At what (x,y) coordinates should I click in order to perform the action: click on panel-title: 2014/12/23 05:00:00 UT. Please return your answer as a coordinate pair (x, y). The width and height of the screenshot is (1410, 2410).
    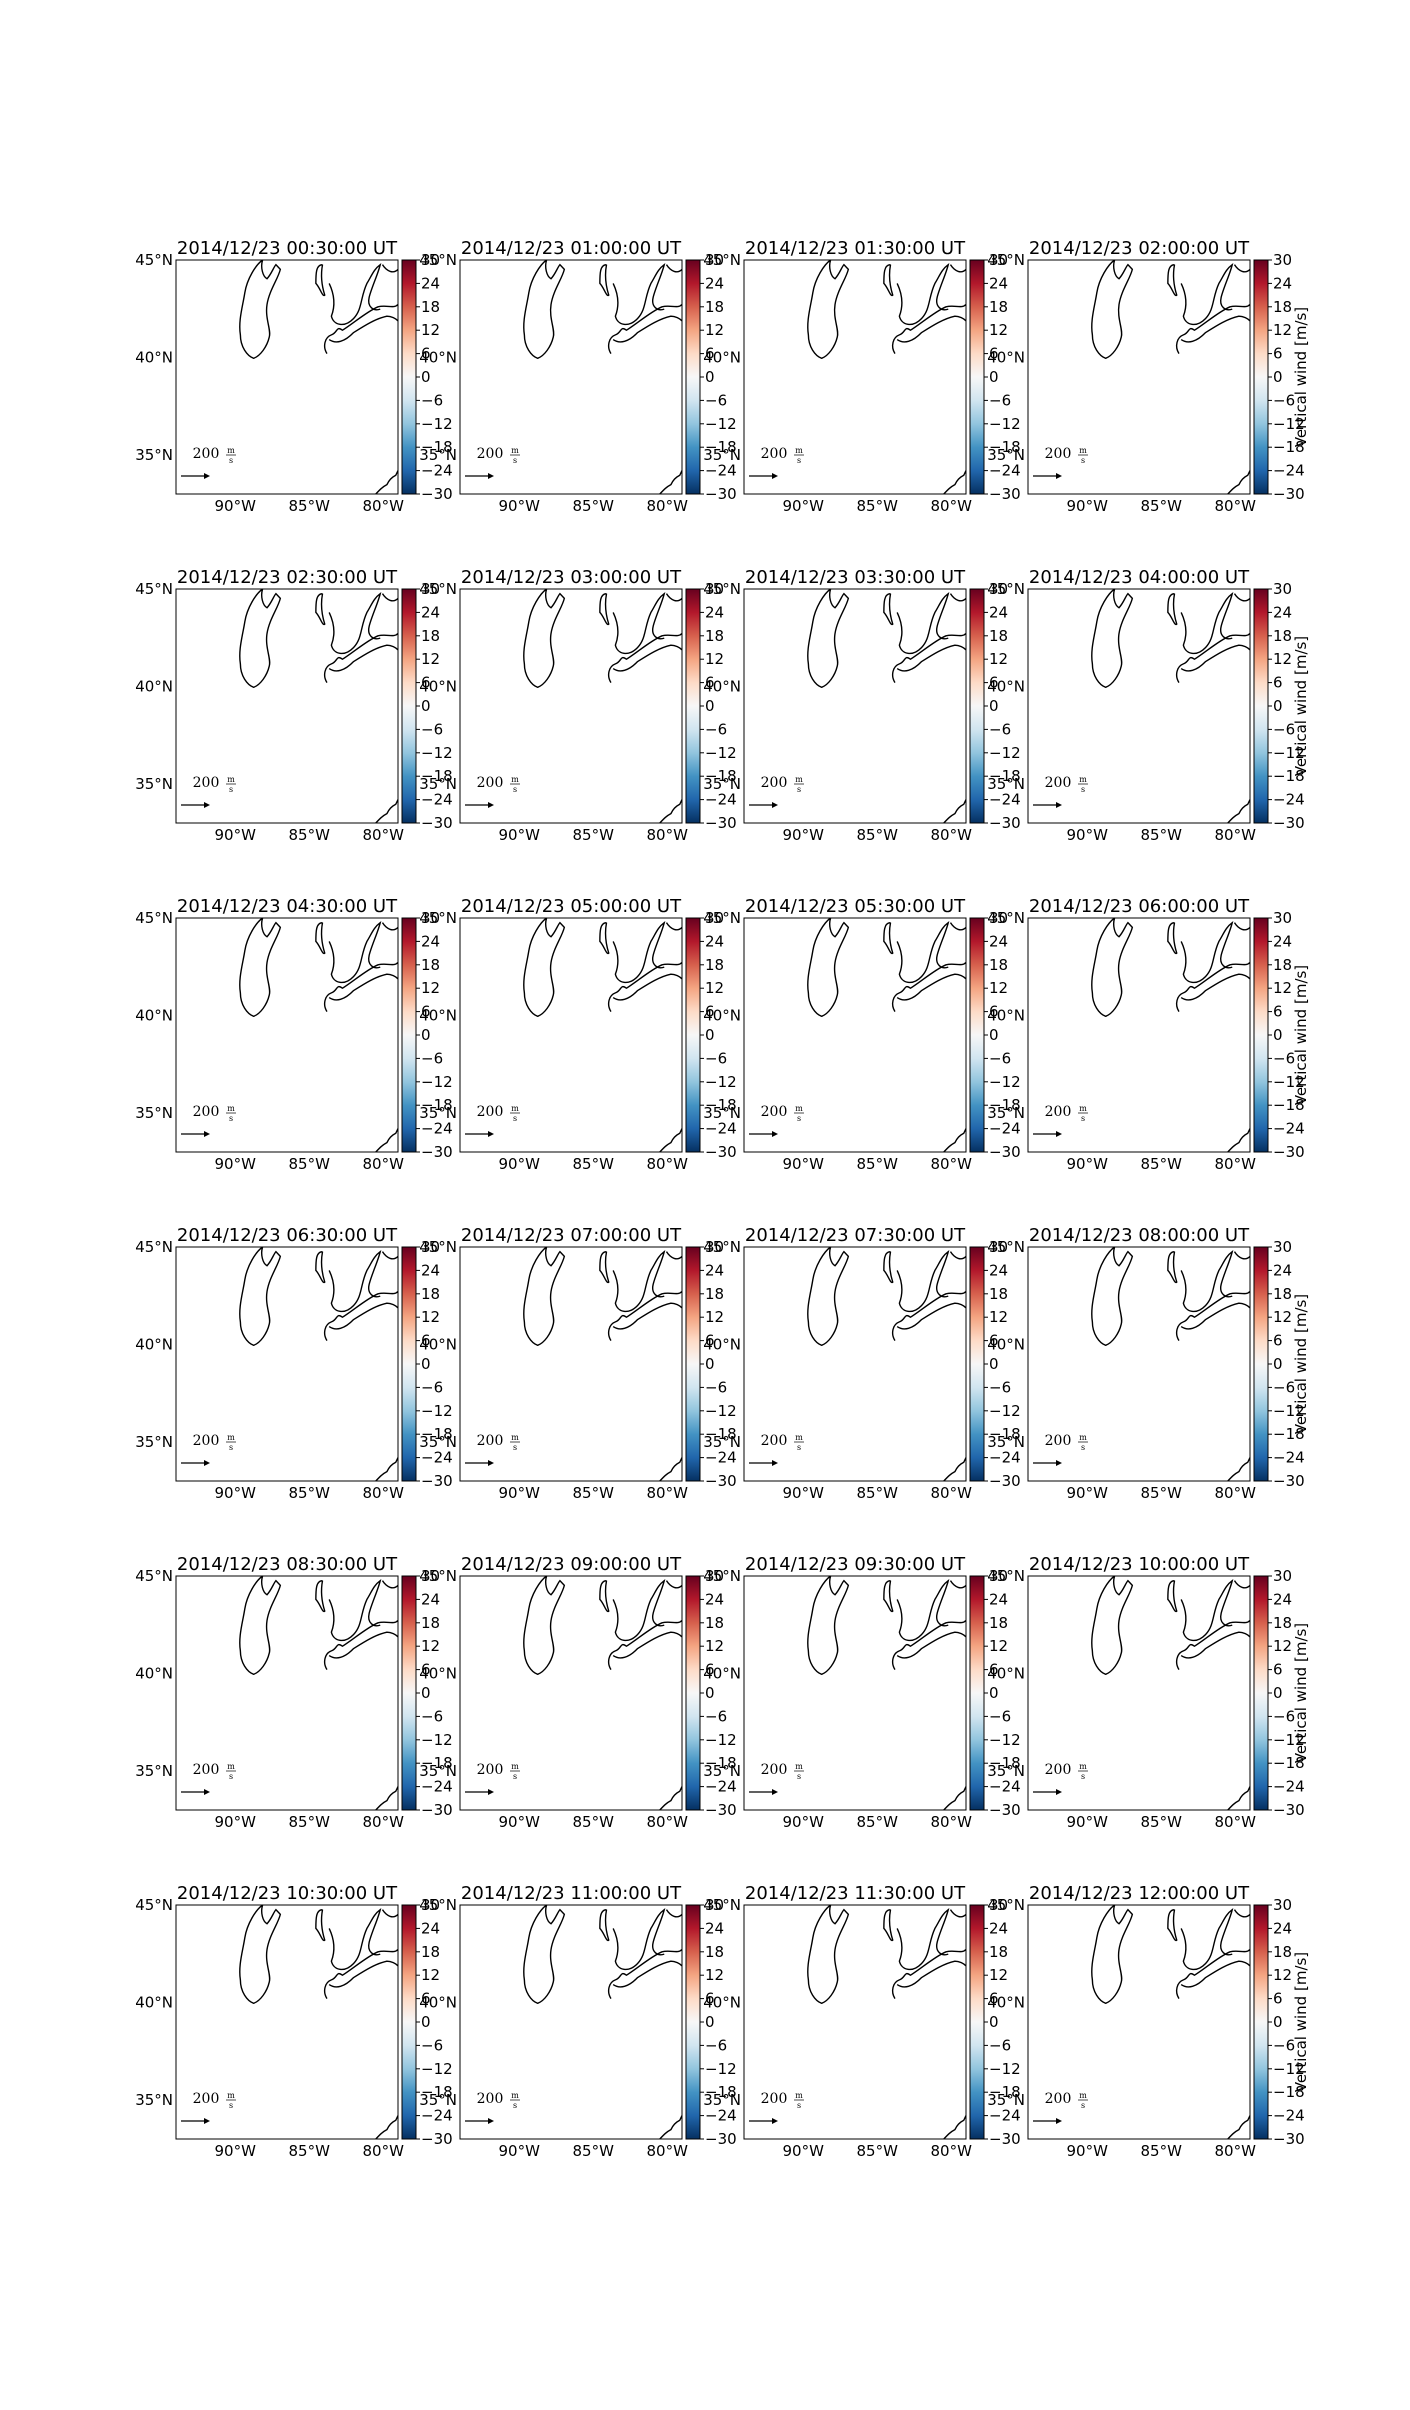
    Looking at the image, I should click on (571, 906).